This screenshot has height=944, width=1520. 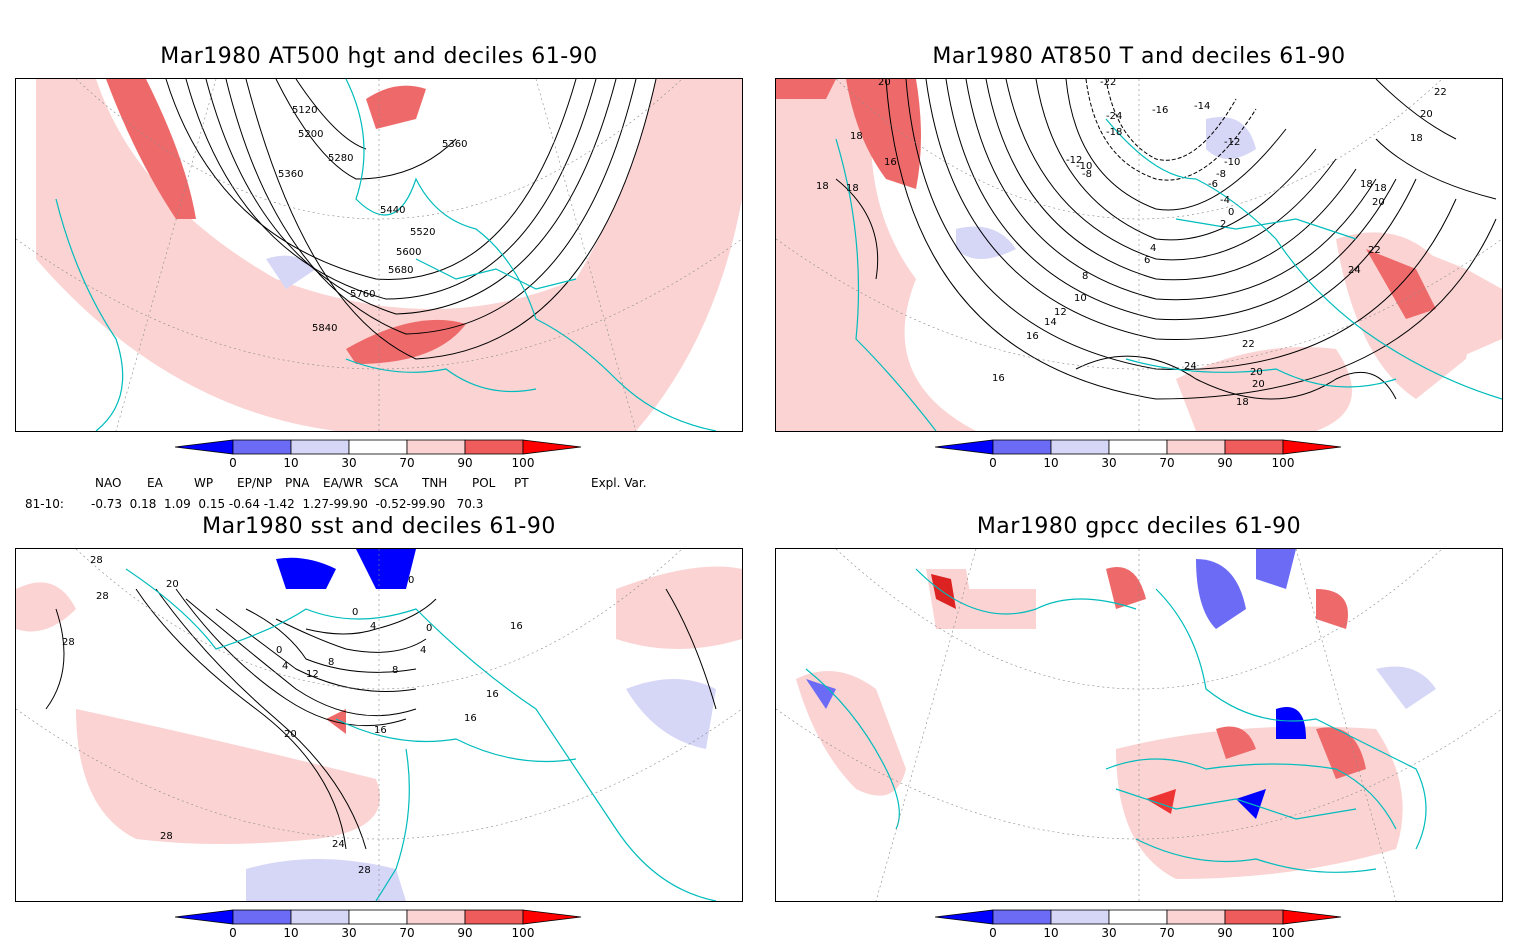 I want to click on index-header-pol: POL, so click(x=484, y=483).